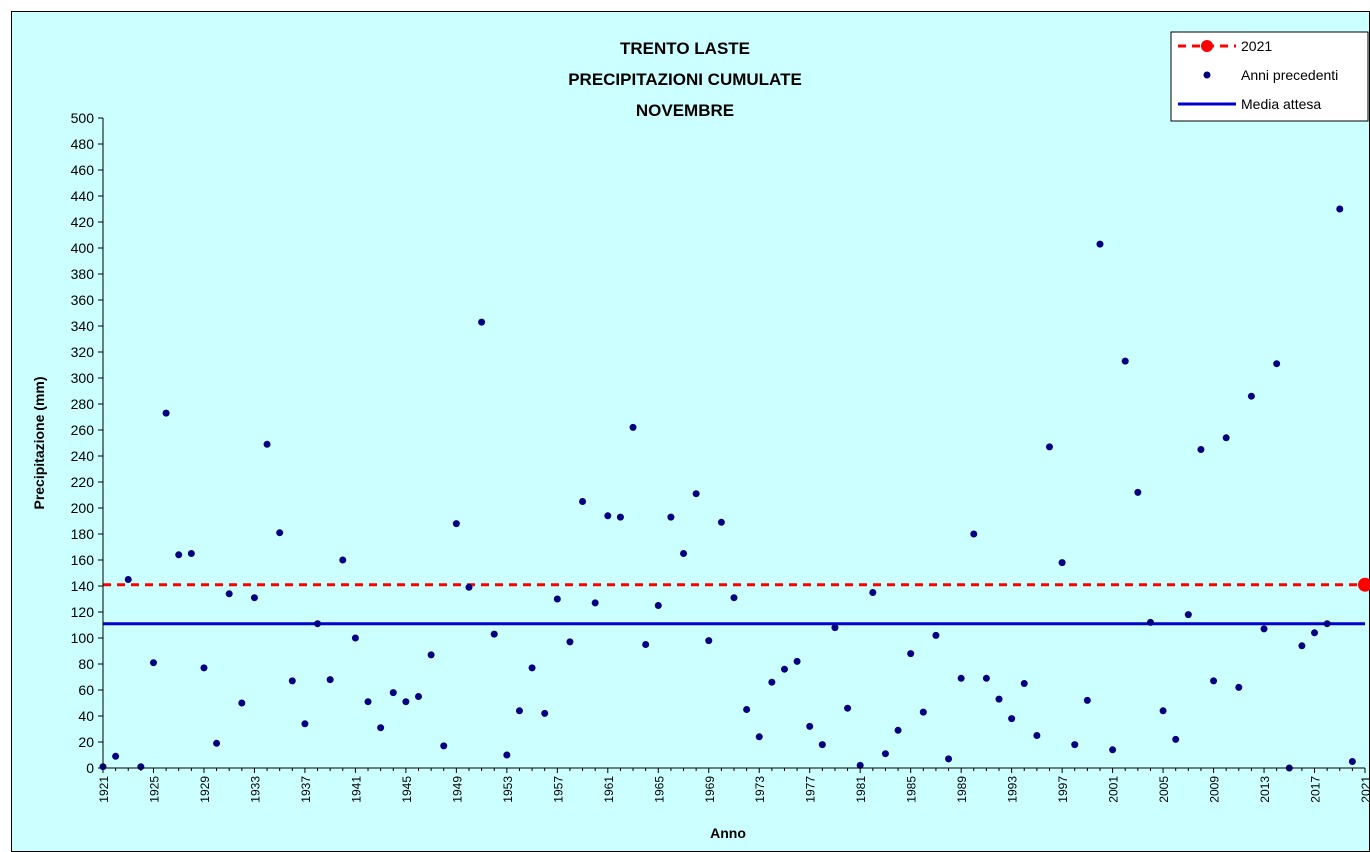 The image size is (1370, 852). Describe the element at coordinates (83, 352) in the screenshot. I see `y-tick-label: 320` at that location.